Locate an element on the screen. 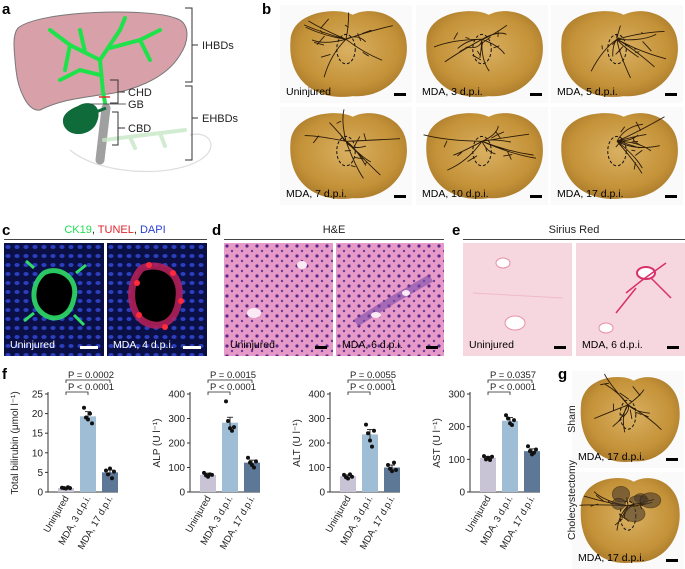  panel-c-rule is located at coordinates (105, 239).